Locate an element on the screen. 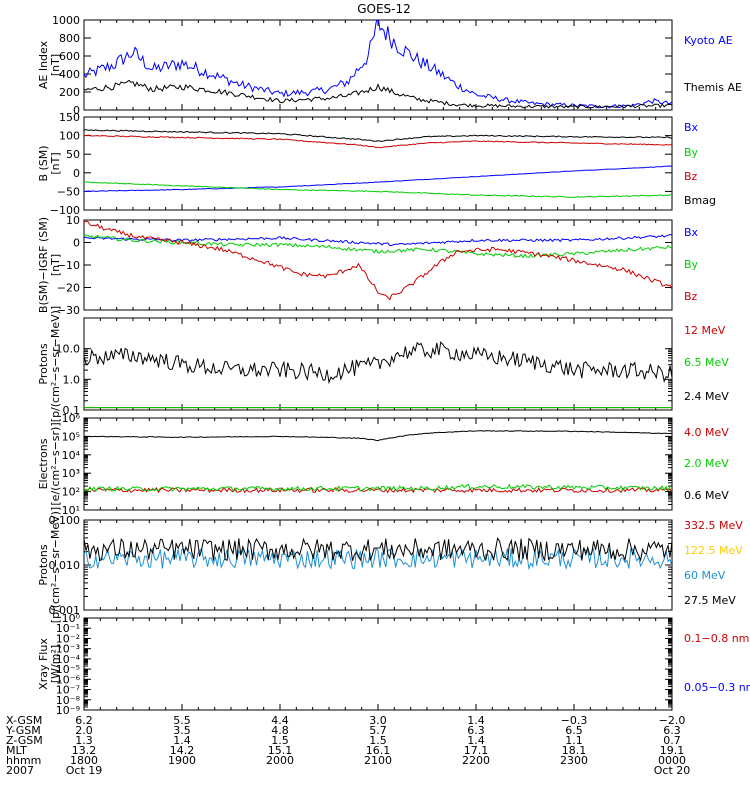 The image size is (750, 804). y-tick-label: 50 is located at coordinates (73, 154).